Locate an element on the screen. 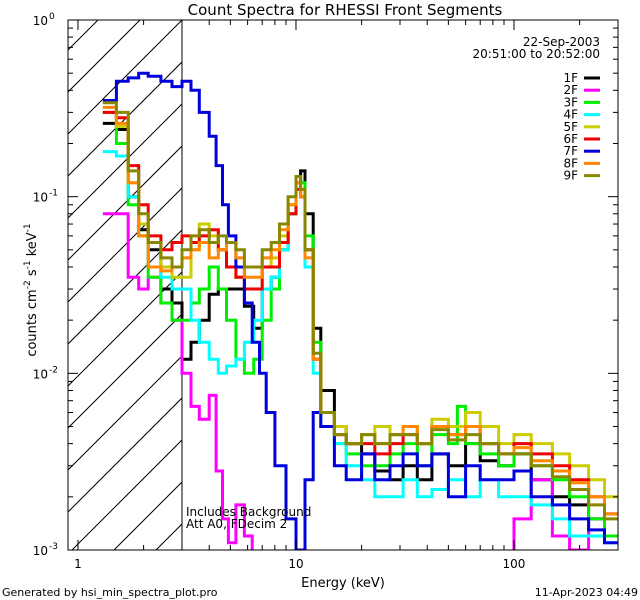  legend-label-1F: 1F is located at coordinates (570, 78).